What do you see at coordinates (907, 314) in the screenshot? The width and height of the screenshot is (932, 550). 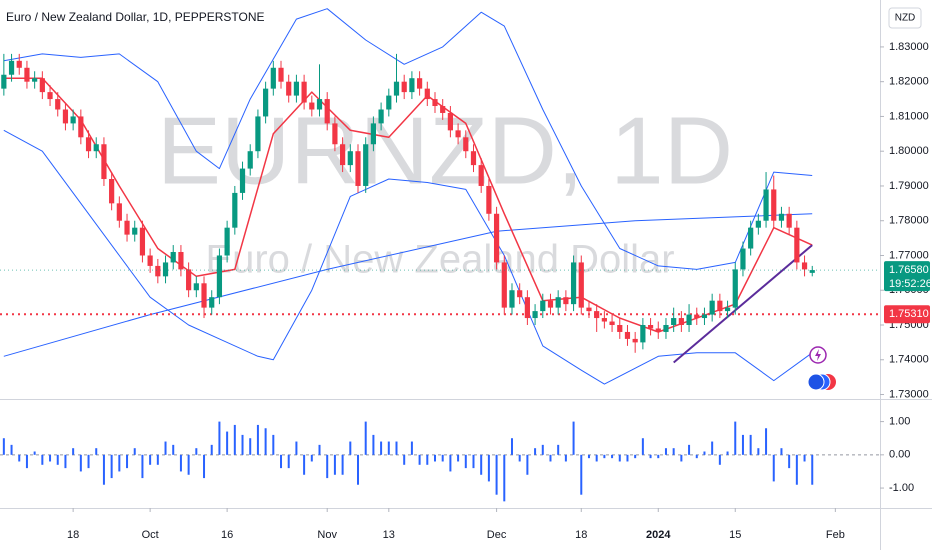 I see `level-label-box` at bounding box center [907, 314].